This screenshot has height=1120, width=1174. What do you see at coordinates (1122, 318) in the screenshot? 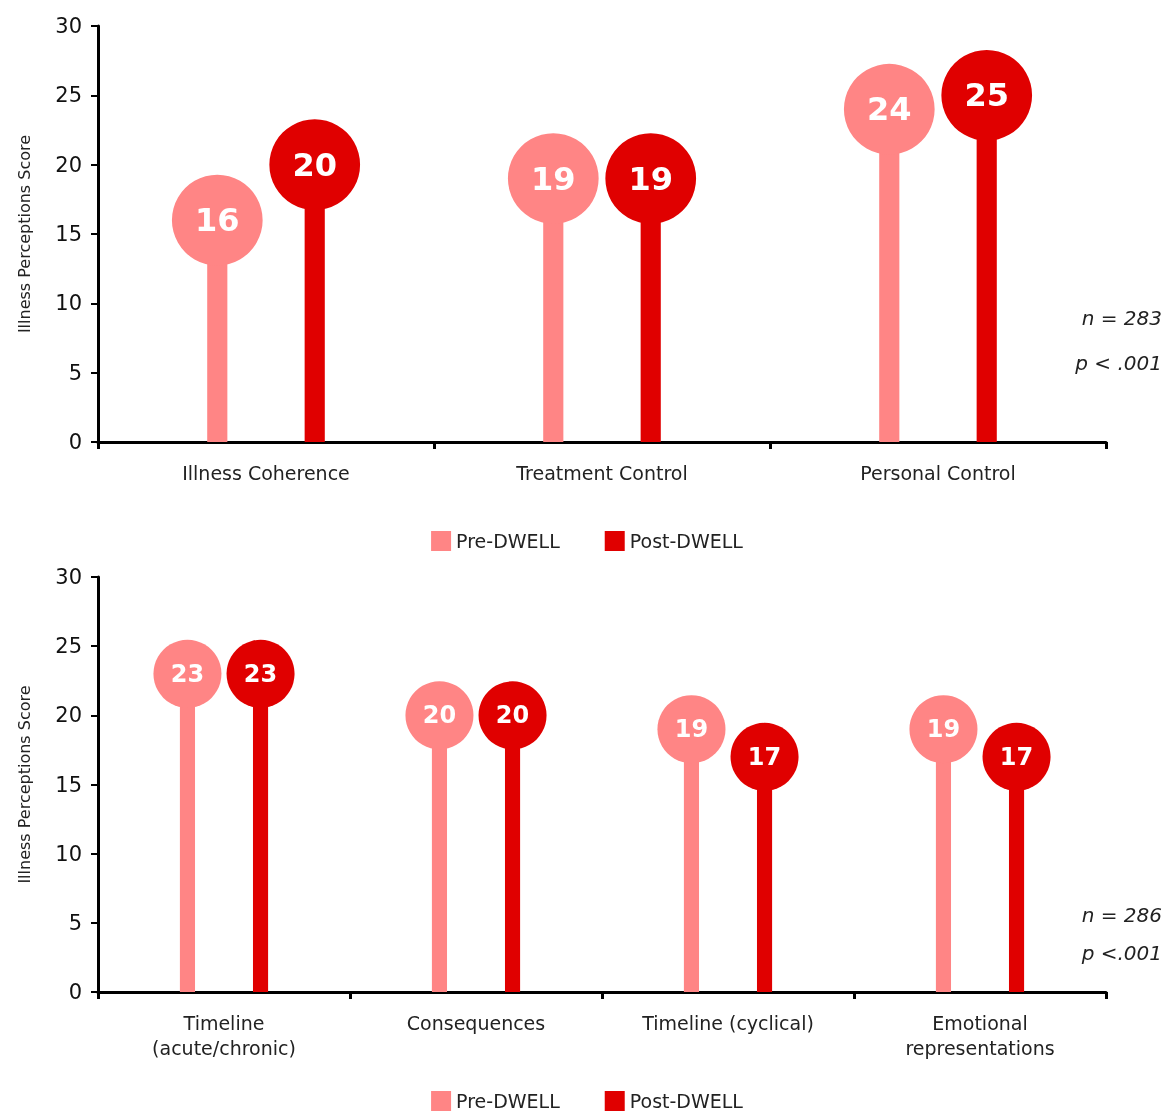
I see `annotation: n = 283` at bounding box center [1122, 318].